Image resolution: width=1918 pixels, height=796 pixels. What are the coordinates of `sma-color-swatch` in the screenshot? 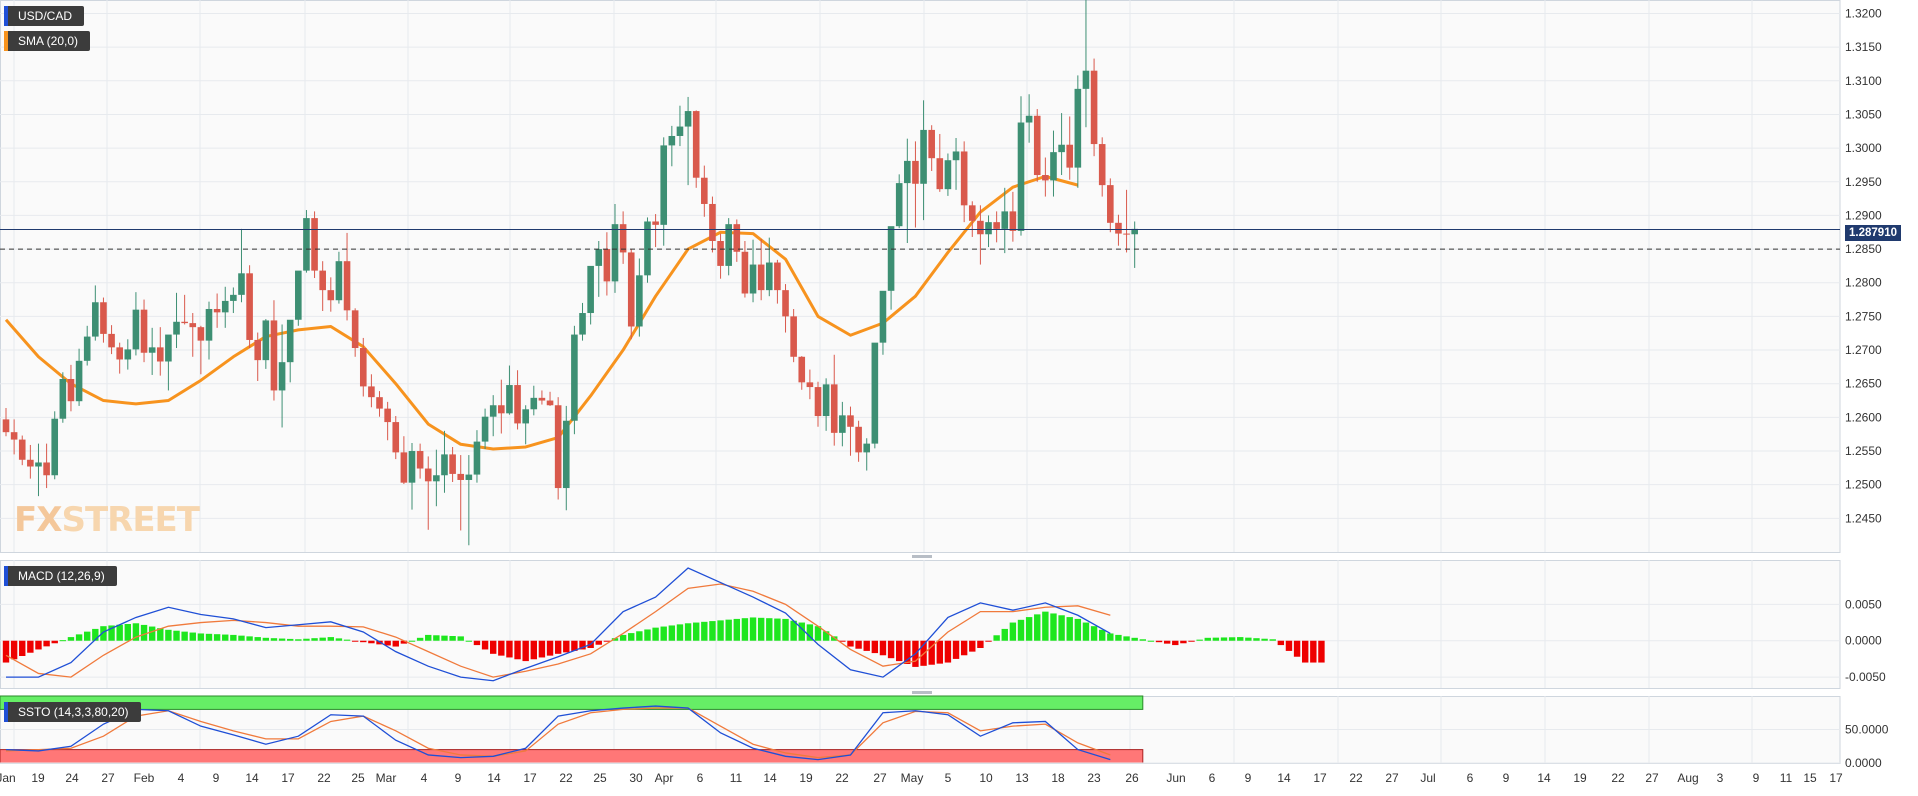 It's located at (6, 41).